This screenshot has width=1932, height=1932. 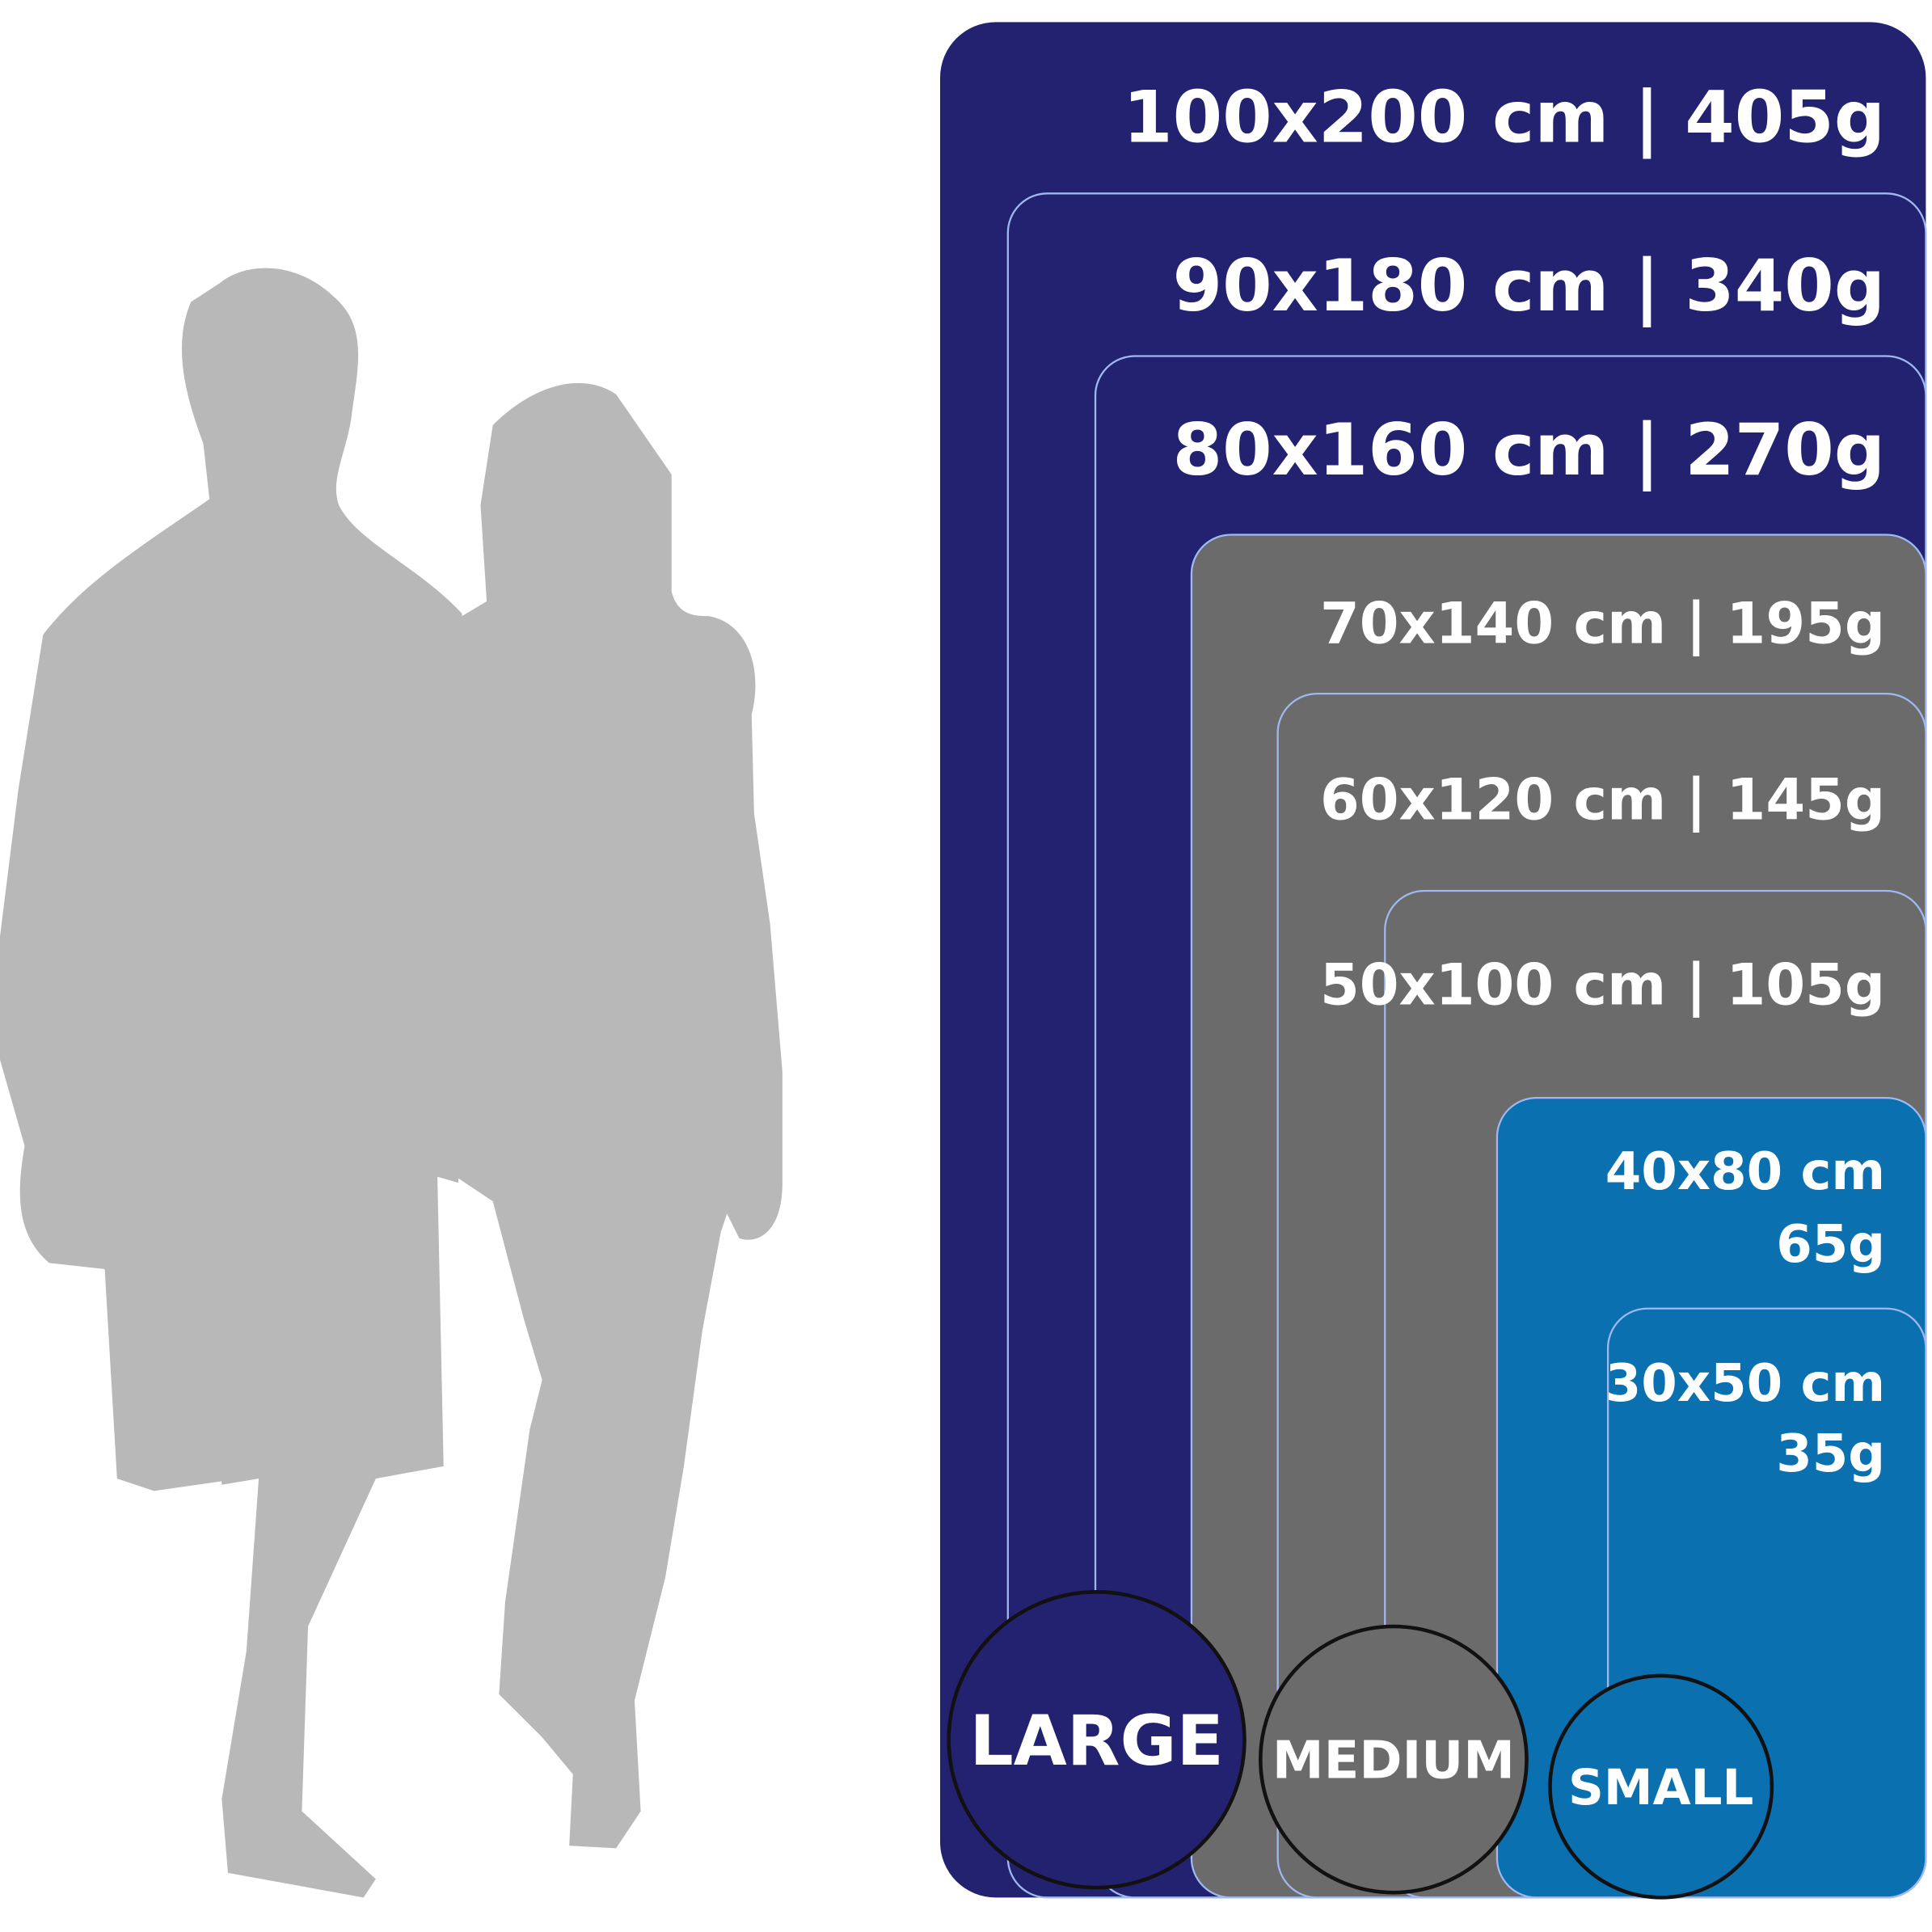 I want to click on size-badges: LARGE MEDIUM SMALL, so click(x=1360, y=1745).